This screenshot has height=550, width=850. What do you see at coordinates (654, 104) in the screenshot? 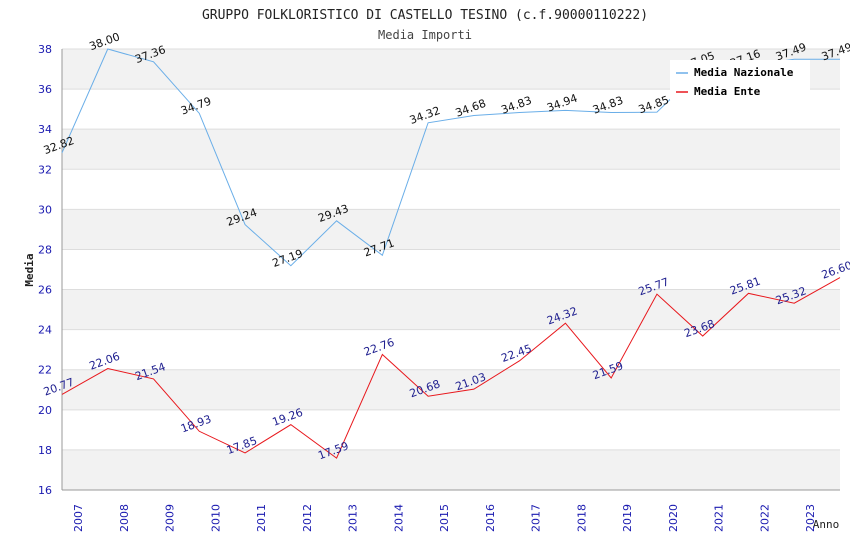
I see `data-label: 34.85` at bounding box center [654, 104].